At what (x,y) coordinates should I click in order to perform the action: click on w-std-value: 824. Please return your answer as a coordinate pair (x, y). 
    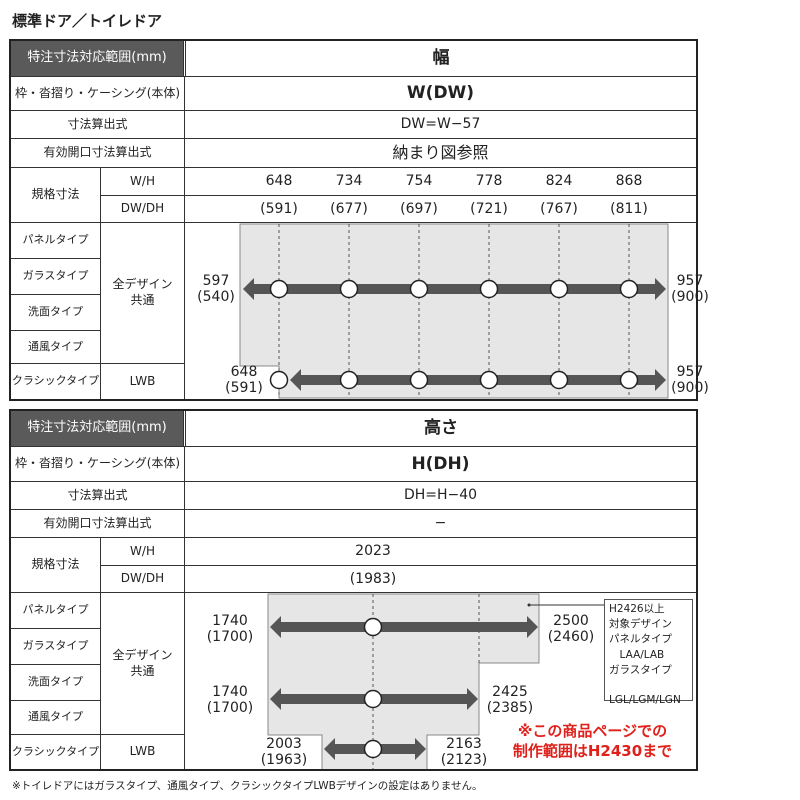
    Looking at the image, I should click on (559, 181).